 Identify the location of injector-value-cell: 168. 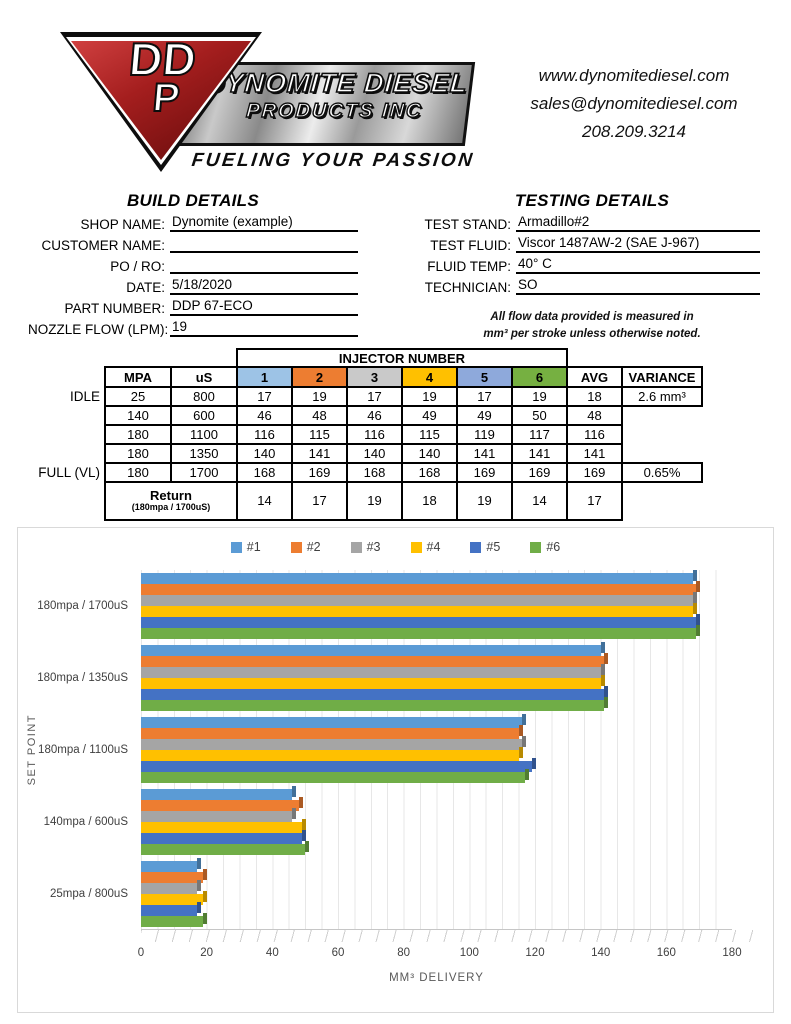
(374, 472).